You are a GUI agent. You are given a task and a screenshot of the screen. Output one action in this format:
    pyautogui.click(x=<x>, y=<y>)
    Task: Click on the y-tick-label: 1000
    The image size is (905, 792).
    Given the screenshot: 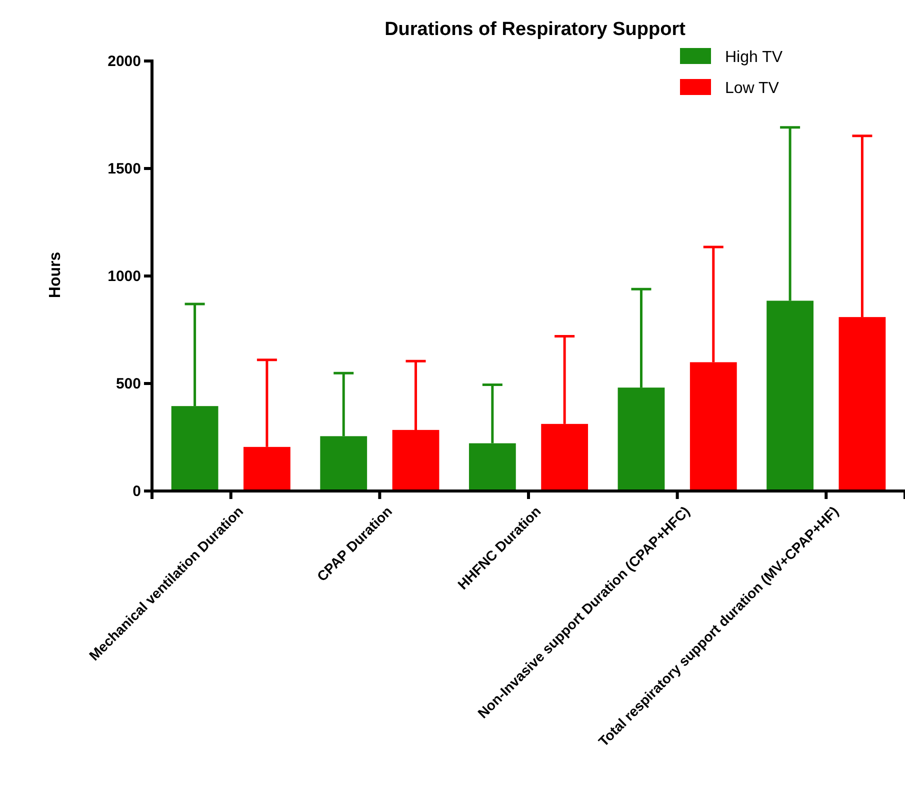 What is the action you would take?
    pyautogui.click(x=124, y=276)
    